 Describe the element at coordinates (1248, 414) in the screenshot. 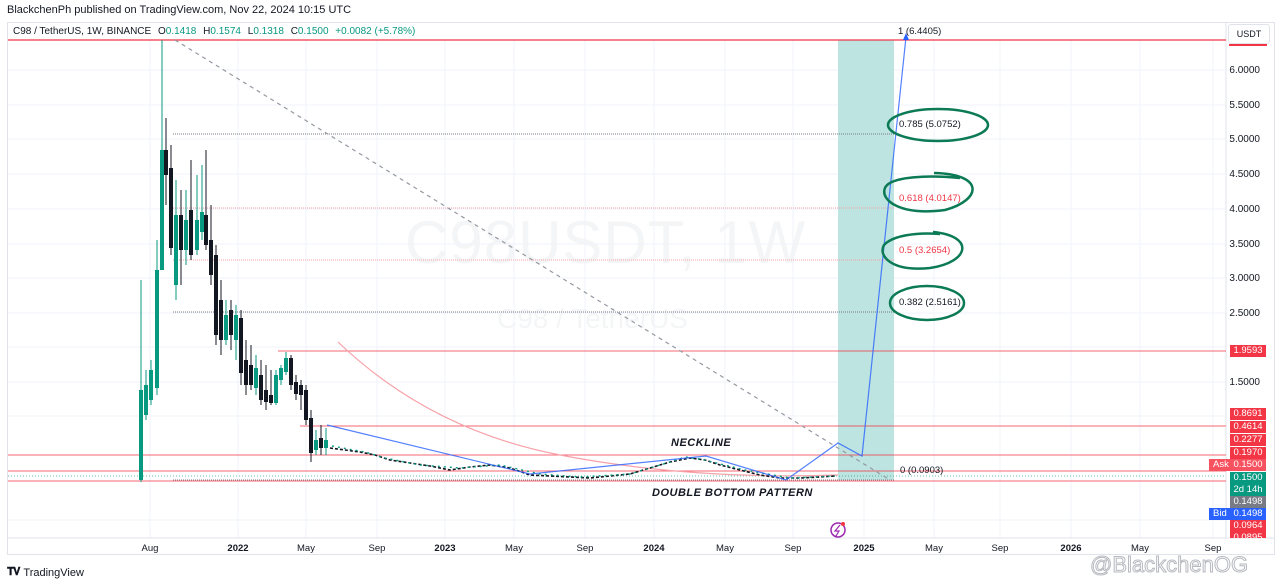

I see `price-badge-08691: 0.8691` at that location.